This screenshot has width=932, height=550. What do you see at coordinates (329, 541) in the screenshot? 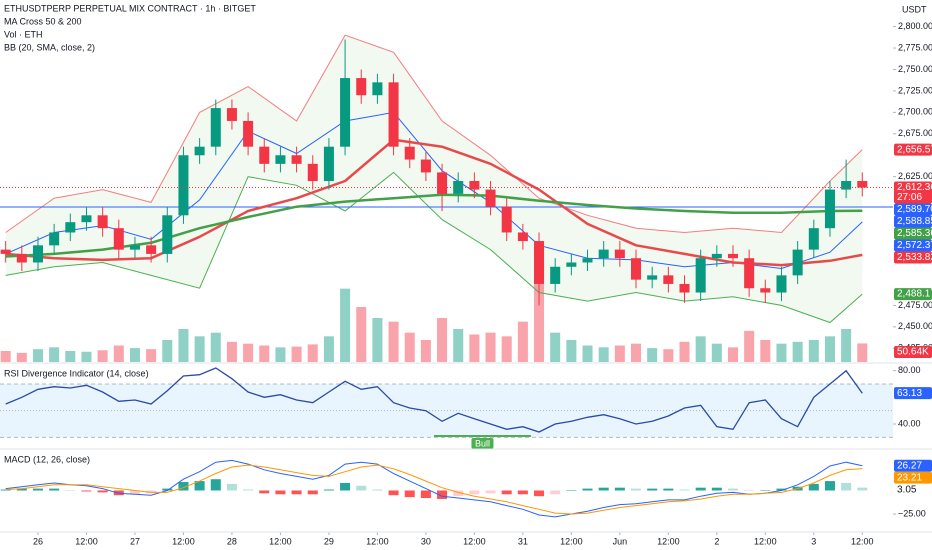
I see `x-tick-label: 29` at bounding box center [329, 541].